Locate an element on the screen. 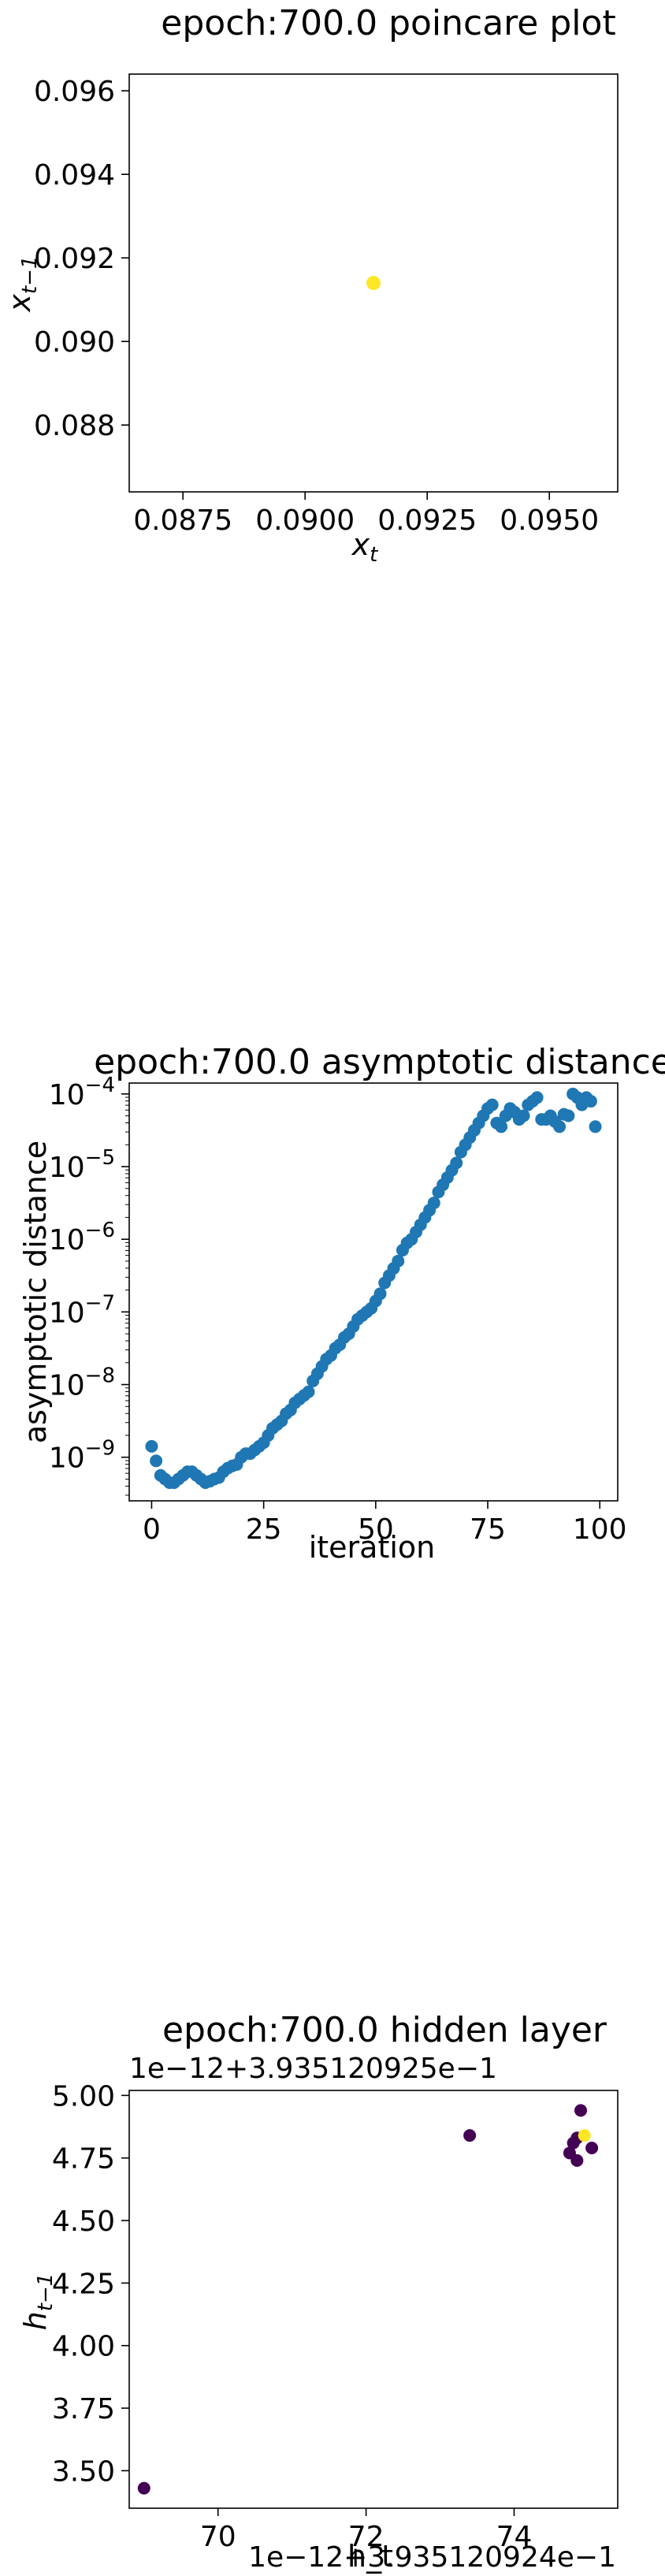 Image resolution: width=665 pixels, height=2576 pixels. hidden-layer-y-tick-label: 3.50 is located at coordinates (83, 2471).